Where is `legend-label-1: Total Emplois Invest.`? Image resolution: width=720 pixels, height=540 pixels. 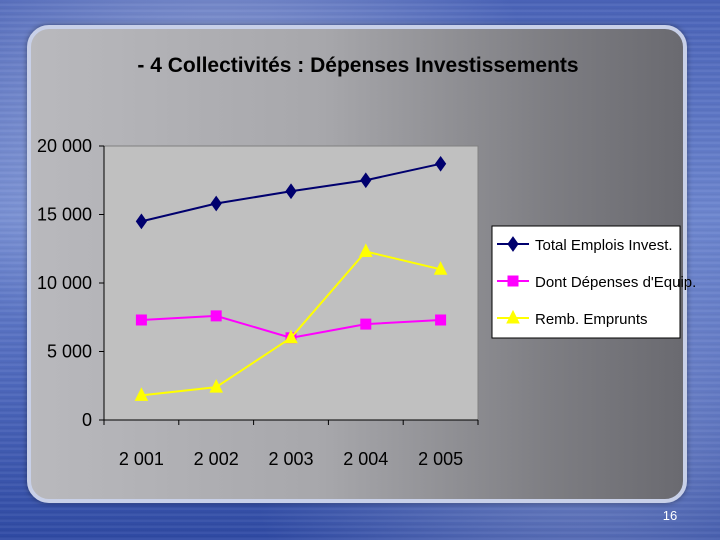 legend-label-1: Total Emplois Invest. is located at coordinates (604, 245).